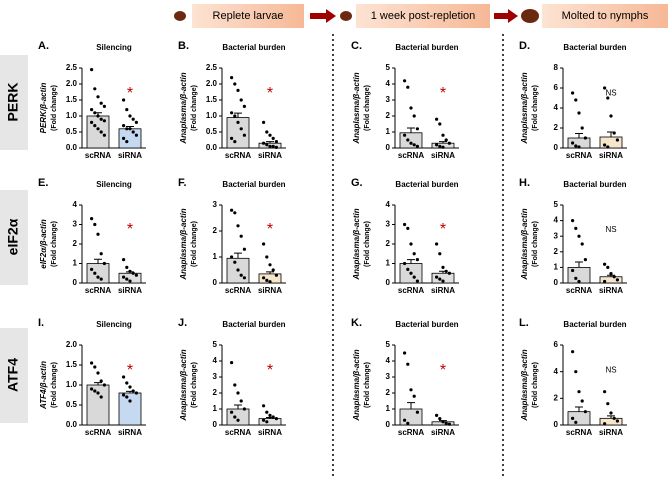 This screenshot has width=672, height=479. What do you see at coordinates (556, 67) in the screenshot?
I see `y-tick-label: 8` at bounding box center [556, 67].